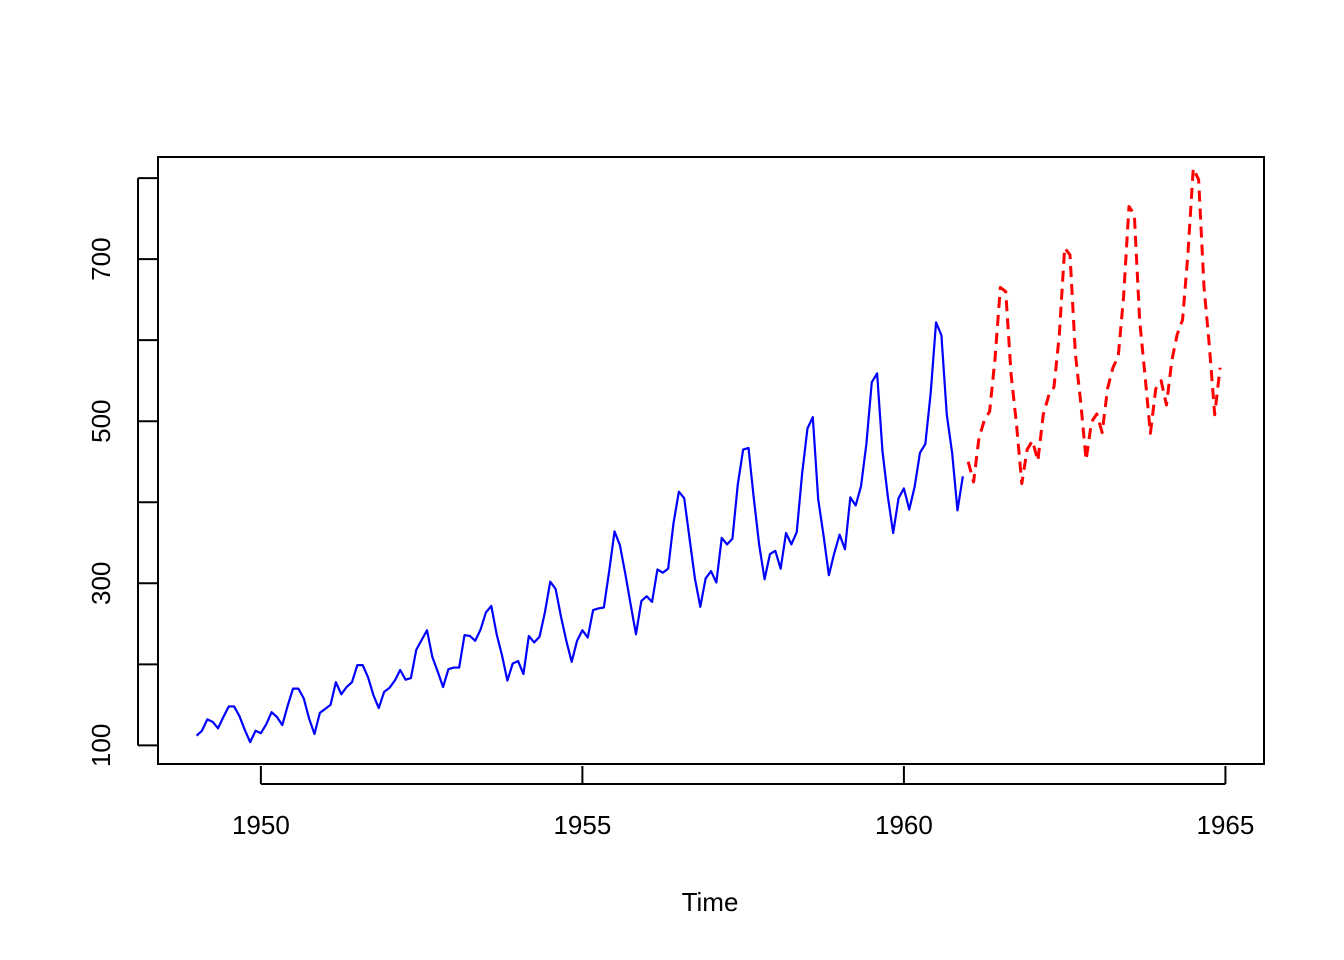 Image resolution: width=1344 pixels, height=960 pixels. I want to click on y-axis: 100 300 500 700, so click(122, 472).